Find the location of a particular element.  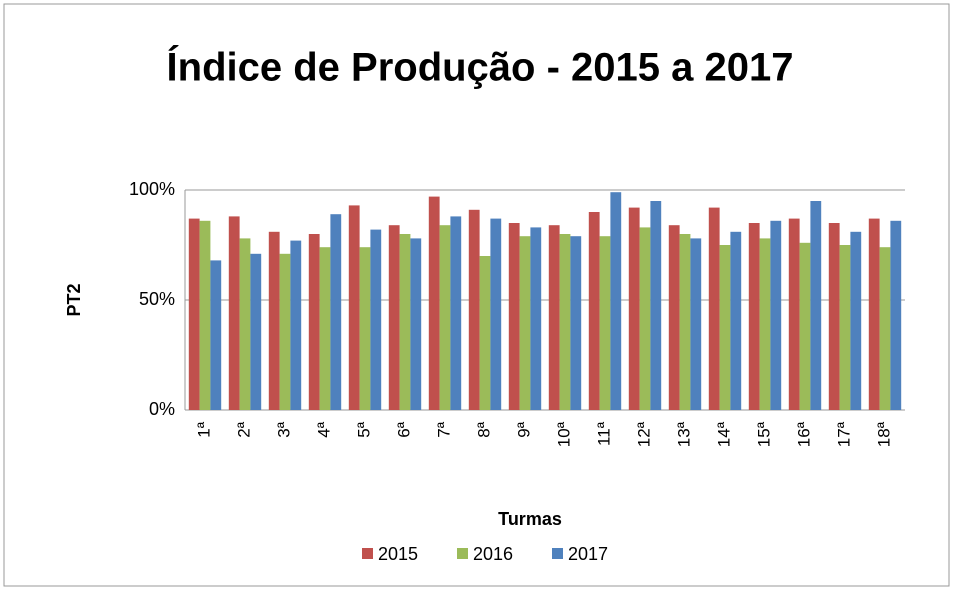

x-tick-label: 2ª is located at coordinates (243, 429).